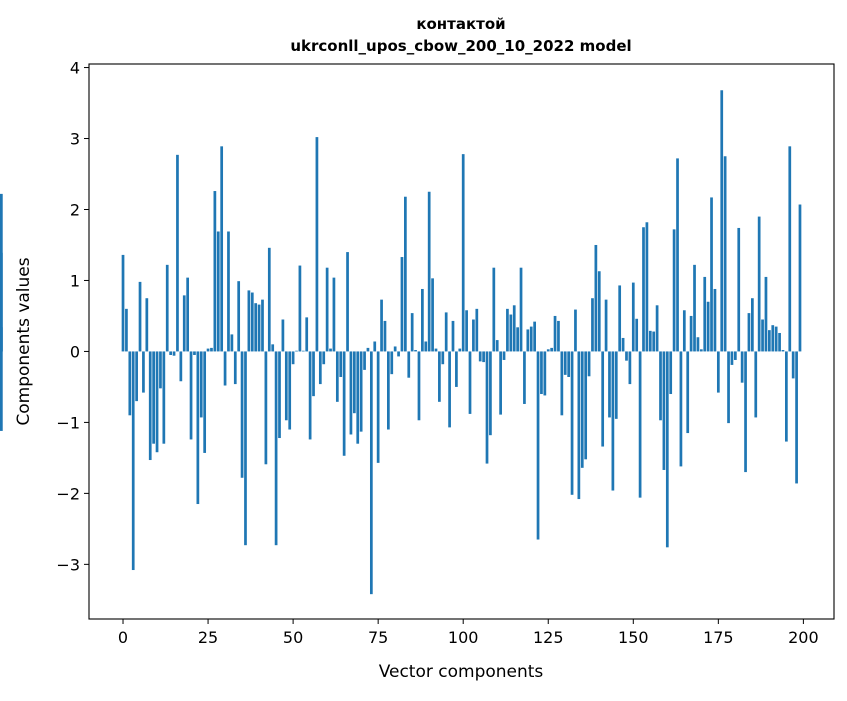  I want to click on y-tick-label-4: 4, so click(75, 68).